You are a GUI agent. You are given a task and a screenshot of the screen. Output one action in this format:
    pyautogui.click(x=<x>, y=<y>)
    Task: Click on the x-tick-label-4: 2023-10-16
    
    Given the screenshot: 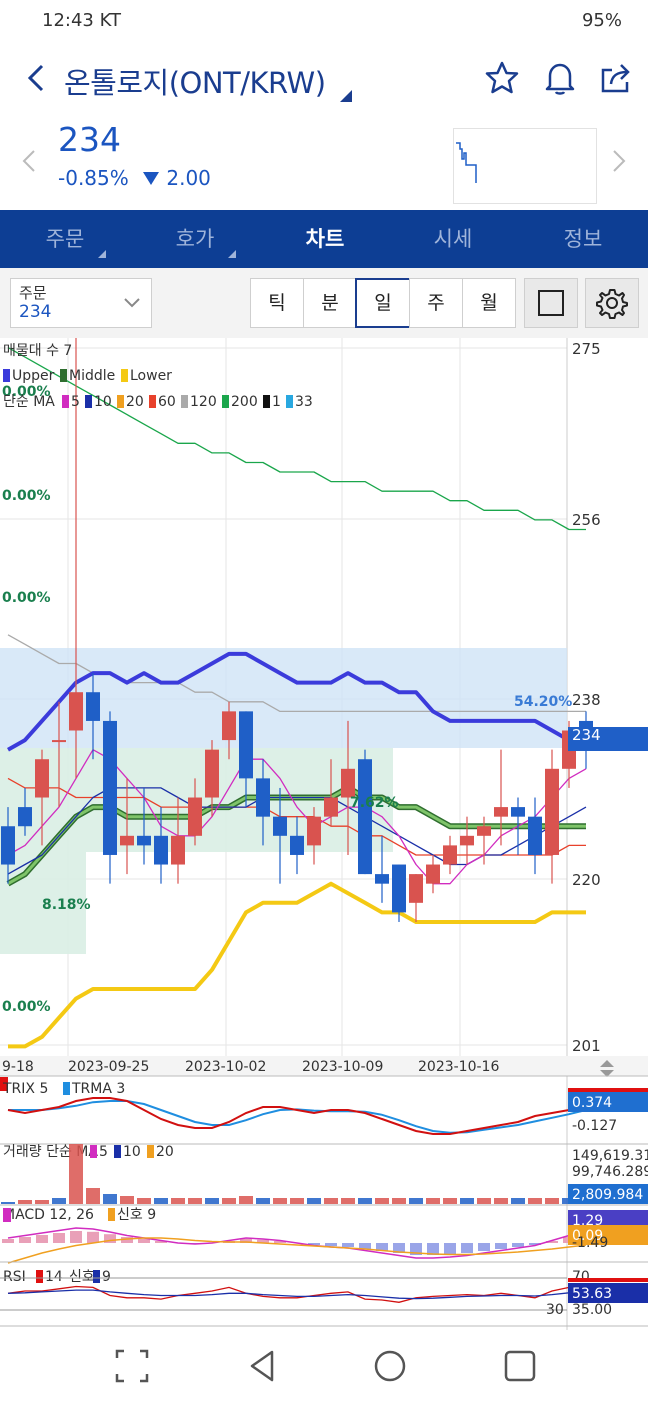 What is the action you would take?
    pyautogui.click(x=458, y=1067)
    